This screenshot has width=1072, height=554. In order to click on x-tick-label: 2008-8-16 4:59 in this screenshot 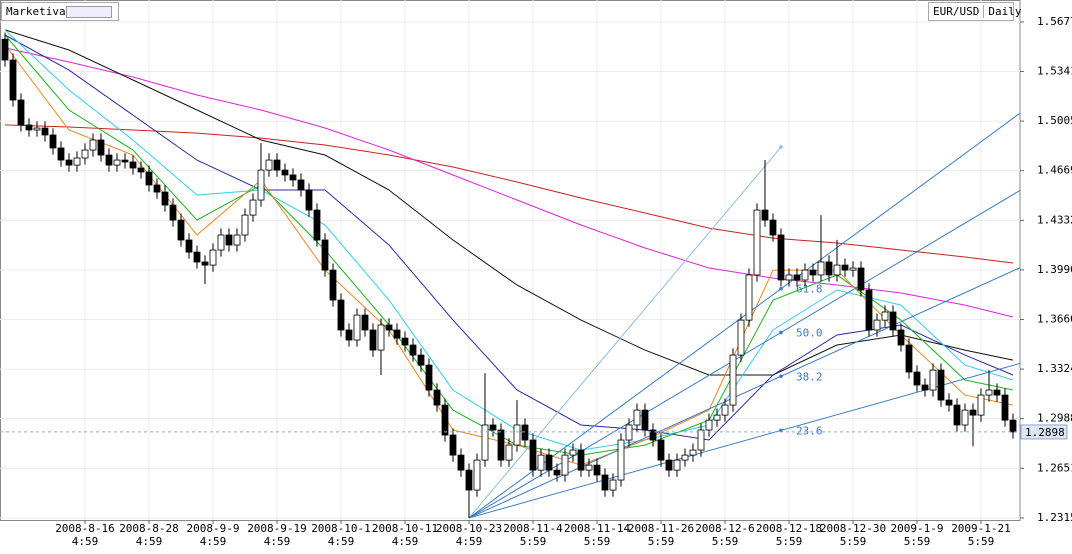, I will do `click(85, 535)`.